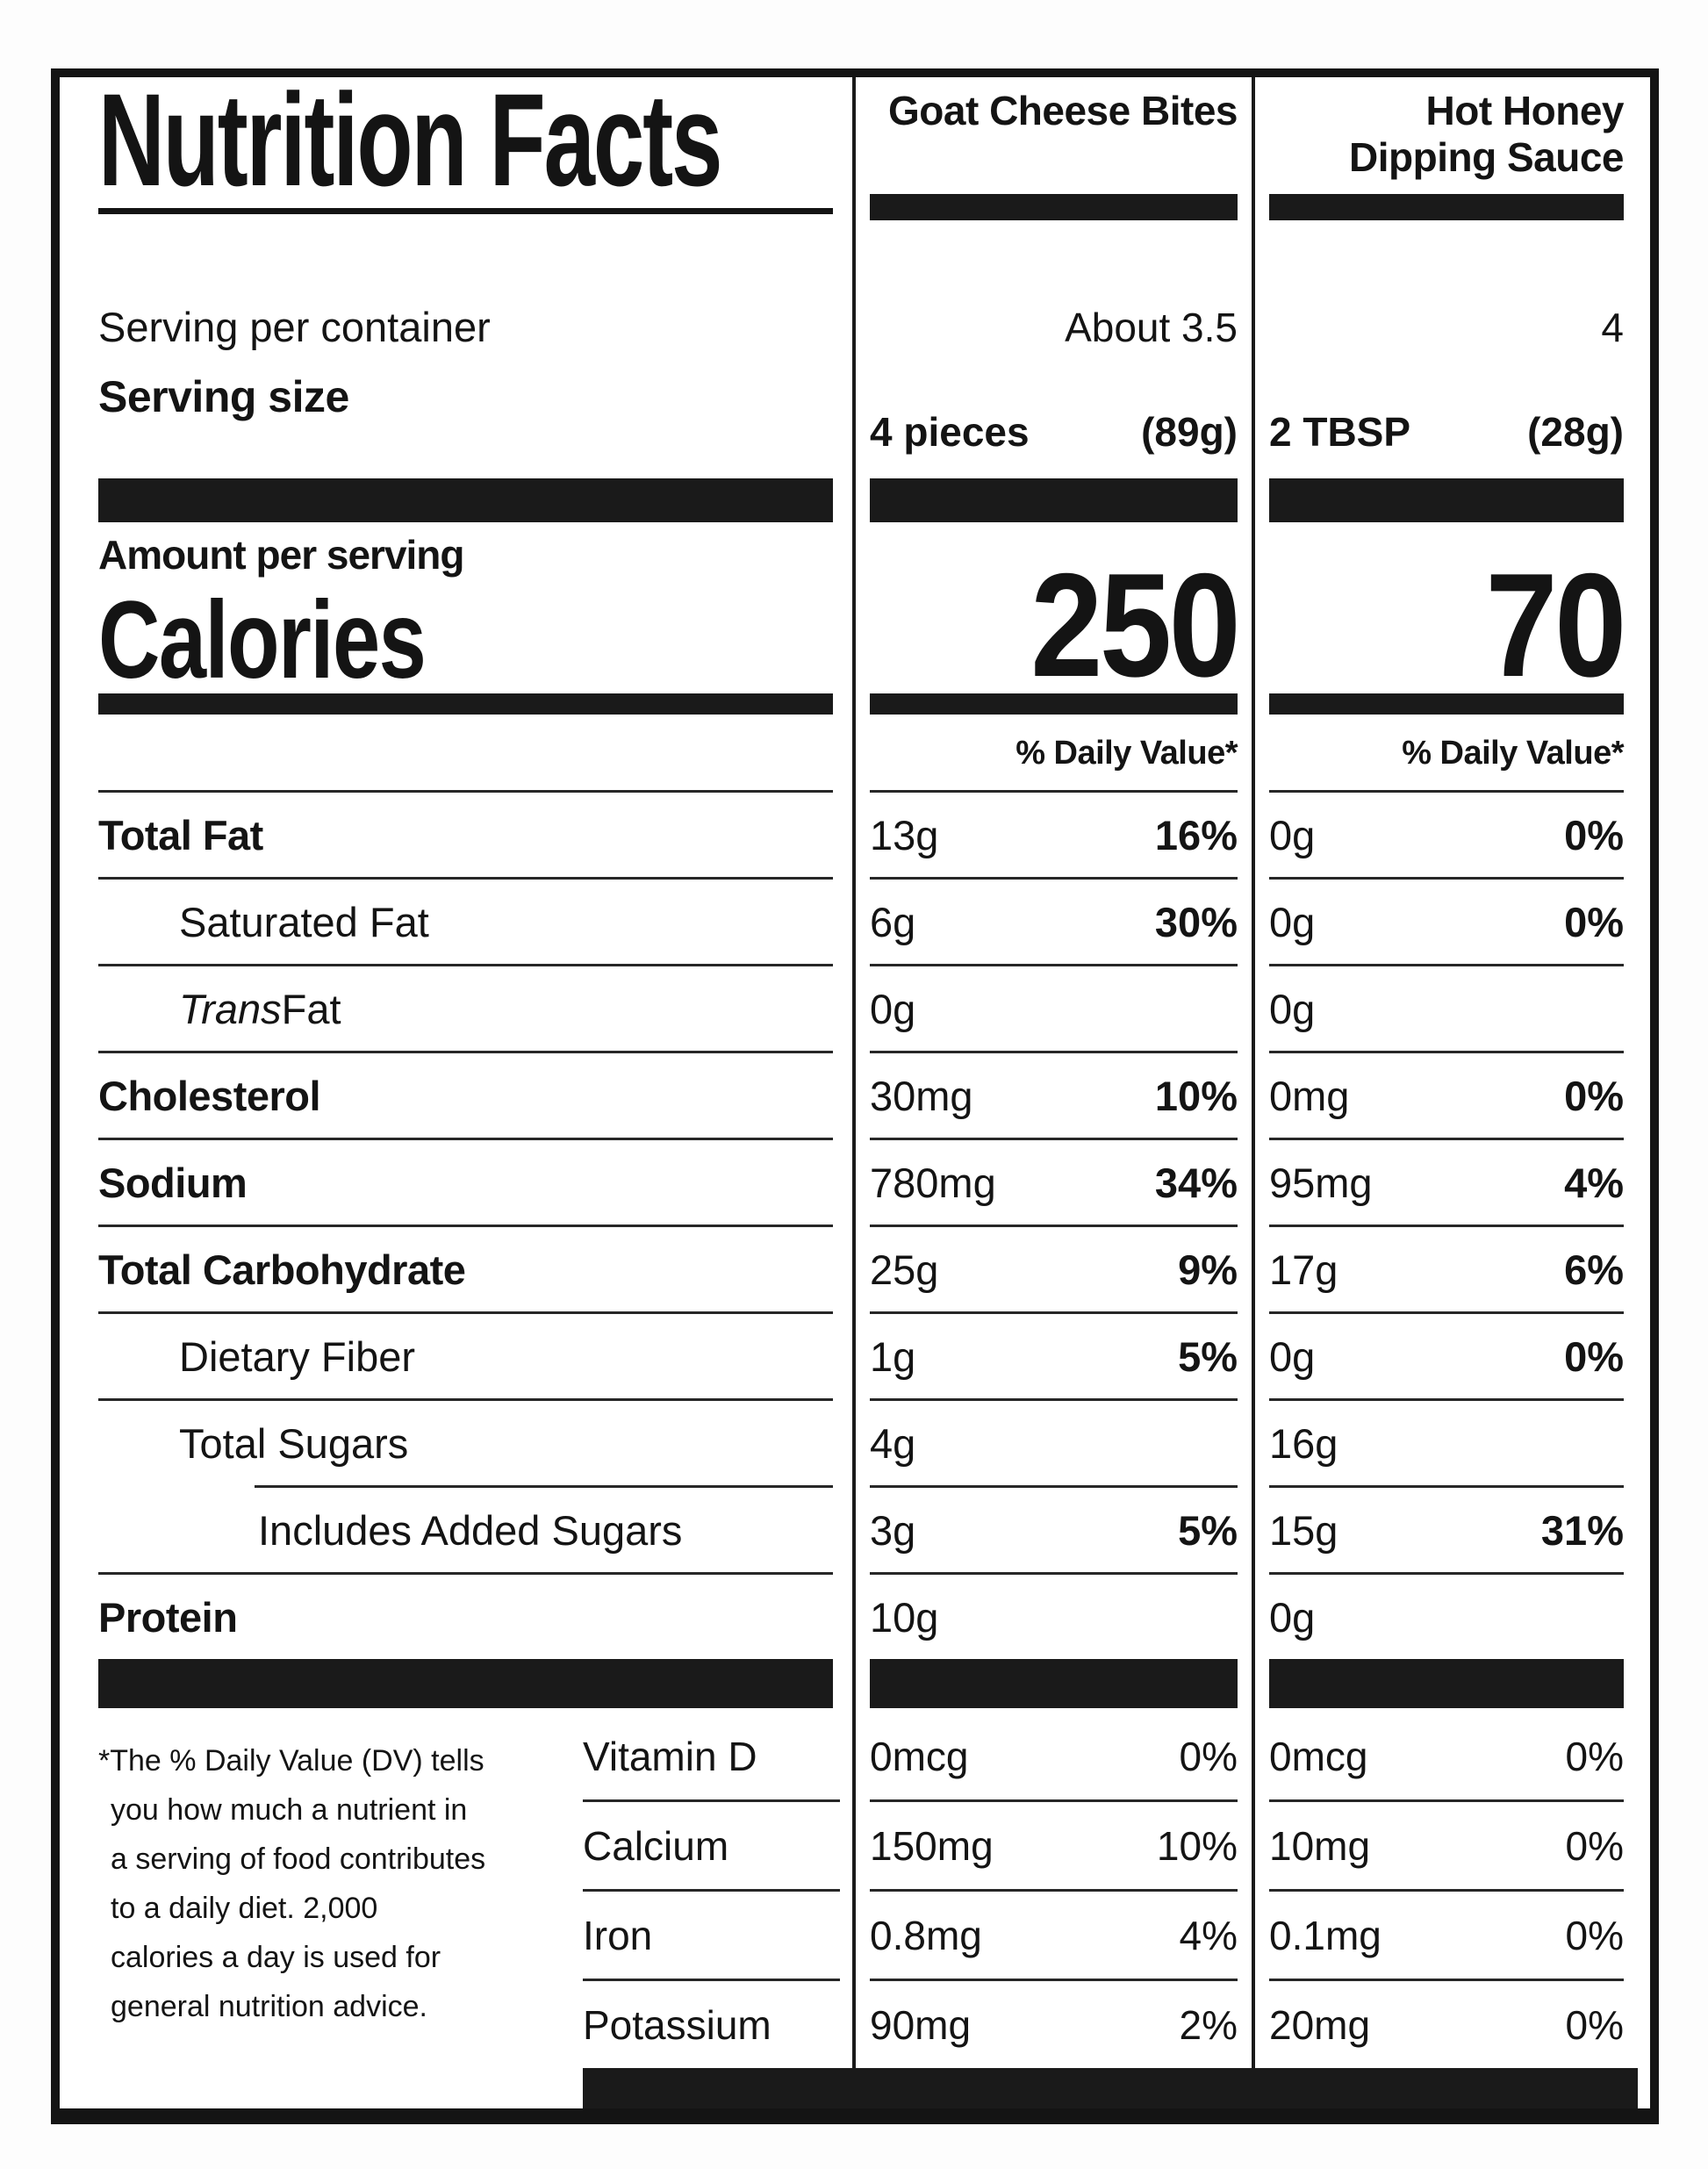 The image size is (1708, 2169). I want to click on vitamin-values: 0.8mg 4%, so click(1054, 1935).